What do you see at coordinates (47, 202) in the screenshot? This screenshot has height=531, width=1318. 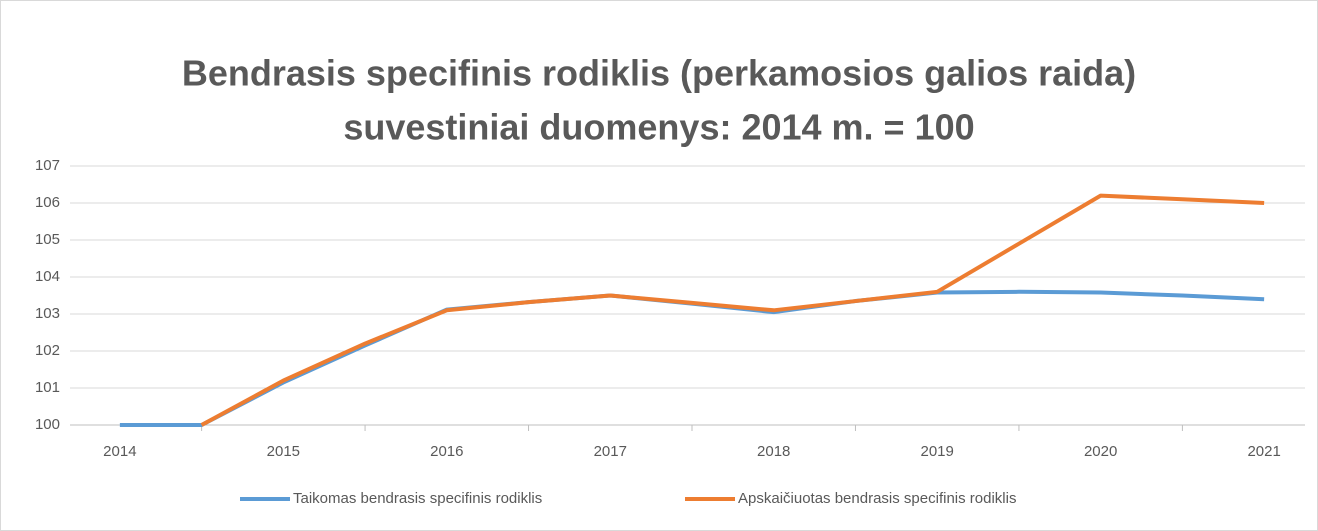 I see `y-tick-label: 106` at bounding box center [47, 202].